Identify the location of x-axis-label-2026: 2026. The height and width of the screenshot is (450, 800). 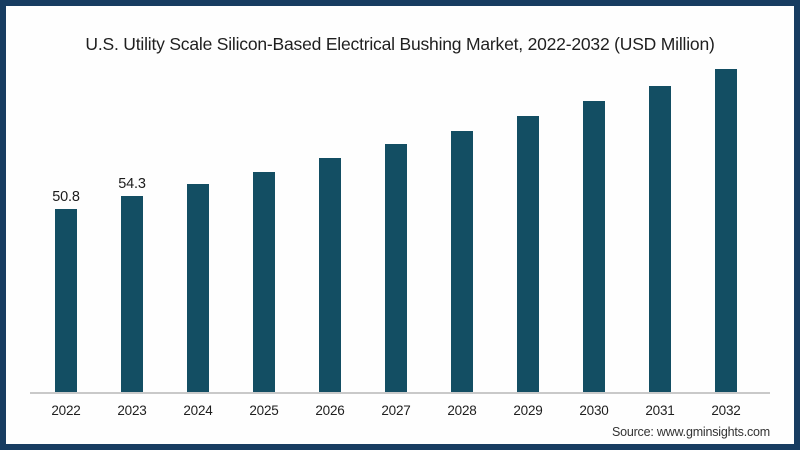
(330, 410).